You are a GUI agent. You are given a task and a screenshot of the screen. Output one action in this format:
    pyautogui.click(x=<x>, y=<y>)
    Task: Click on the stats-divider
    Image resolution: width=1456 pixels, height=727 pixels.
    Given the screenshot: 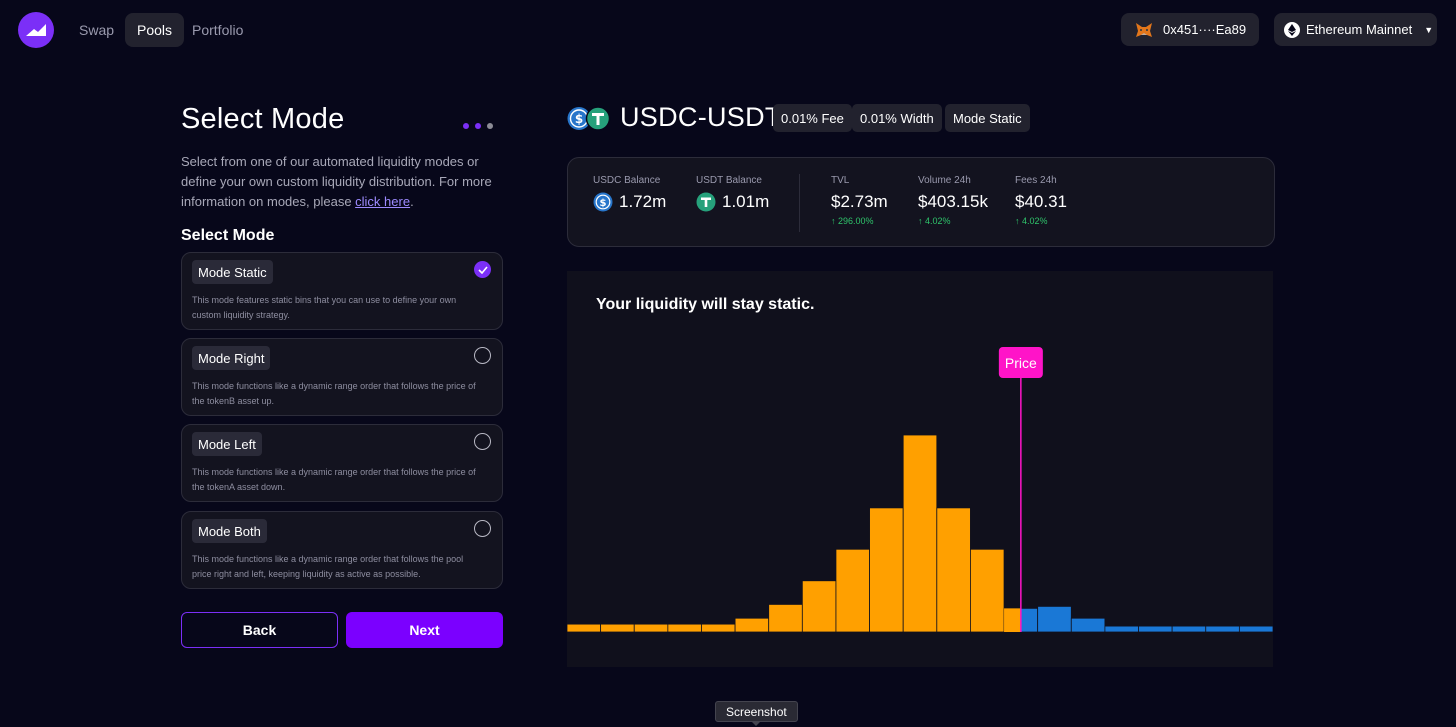 What is the action you would take?
    pyautogui.click(x=799, y=203)
    